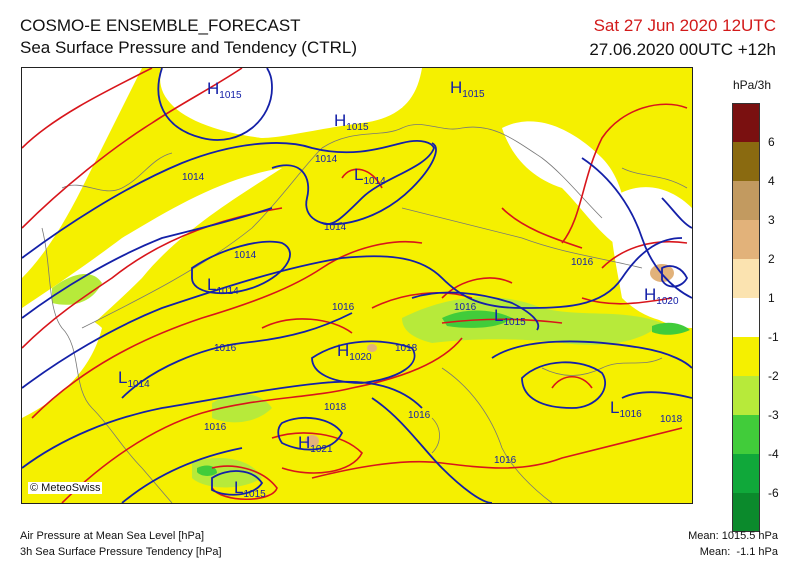  What do you see at coordinates (773, 493) in the screenshot?
I see `legend-tick-label: -6` at bounding box center [773, 493].